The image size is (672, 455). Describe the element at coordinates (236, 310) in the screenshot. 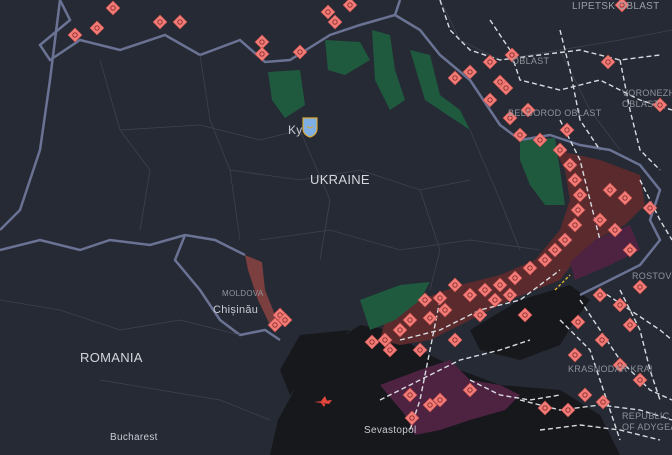

I see `label-chisinau: Chișinău` at that location.